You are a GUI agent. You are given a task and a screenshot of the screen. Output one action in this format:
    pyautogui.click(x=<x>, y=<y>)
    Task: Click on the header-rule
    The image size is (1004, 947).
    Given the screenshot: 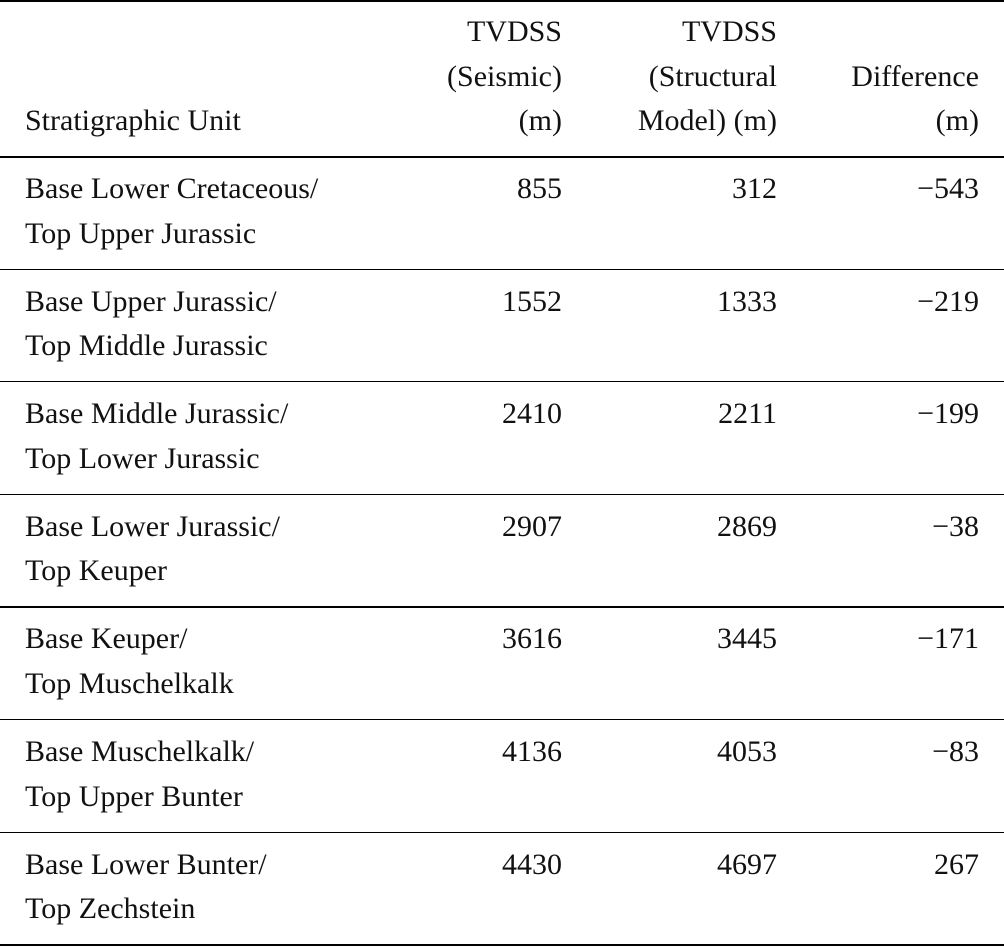 What is the action you would take?
    pyautogui.click(x=502, y=157)
    